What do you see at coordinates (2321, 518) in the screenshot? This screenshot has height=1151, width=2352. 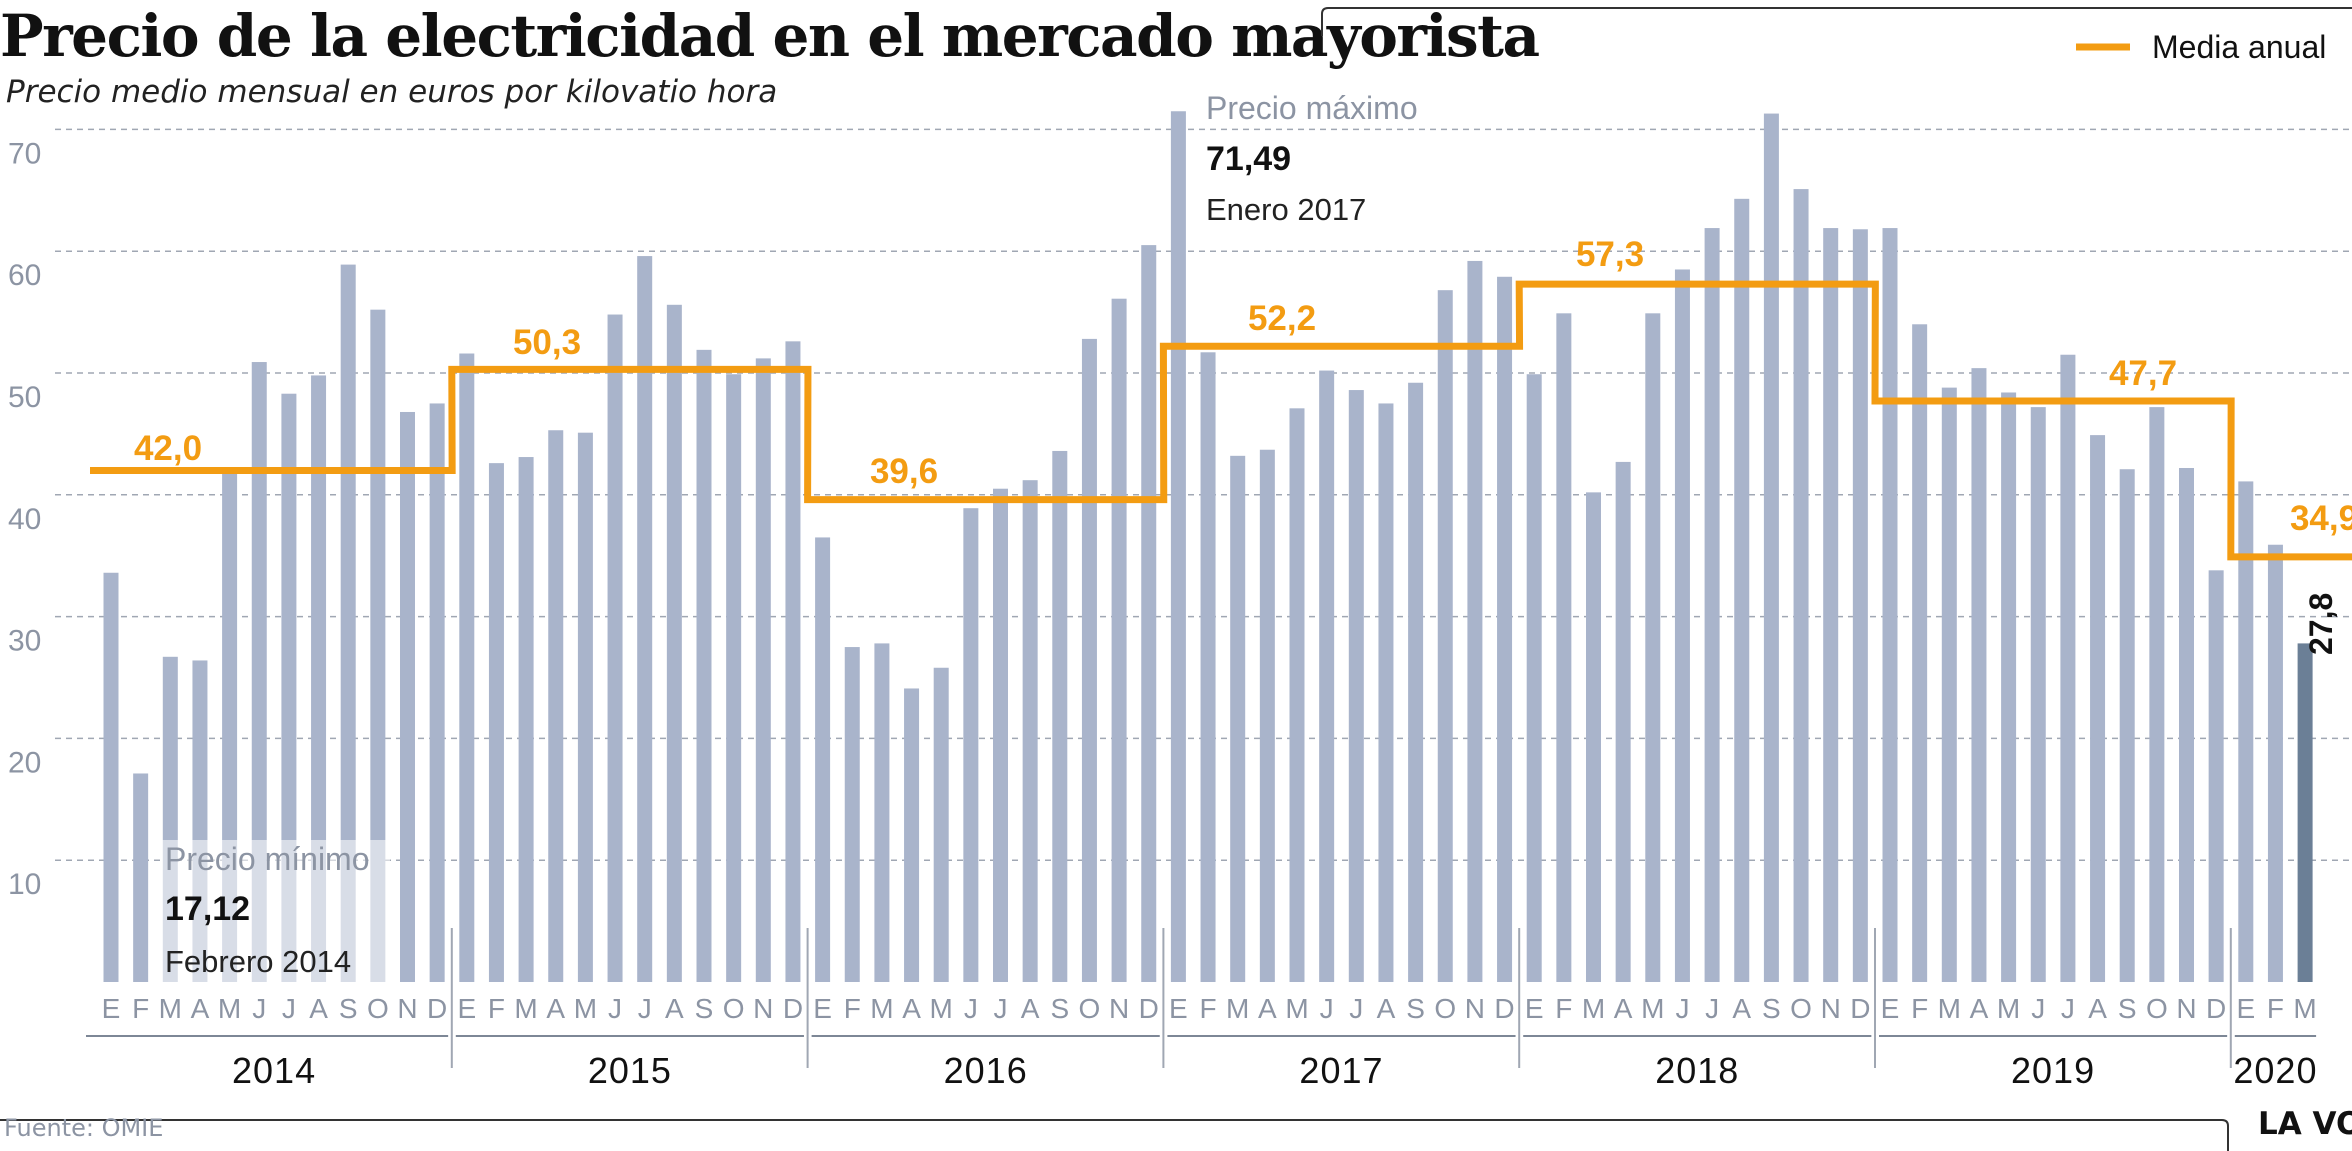 I see `annual-average-label-2020: 34,9` at bounding box center [2321, 518].